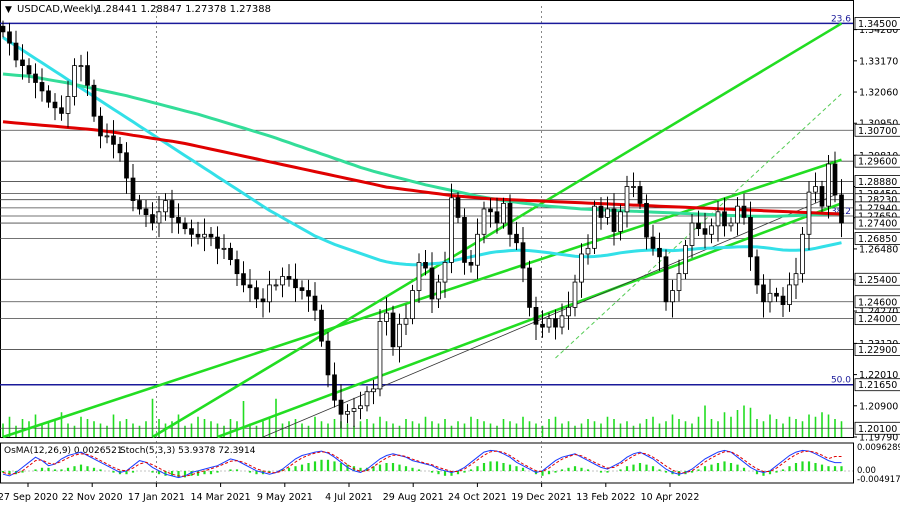 This screenshot has width=900, height=513. I want to click on osma-label: OsMA(12,26,9) 0.0026521, so click(63, 451).